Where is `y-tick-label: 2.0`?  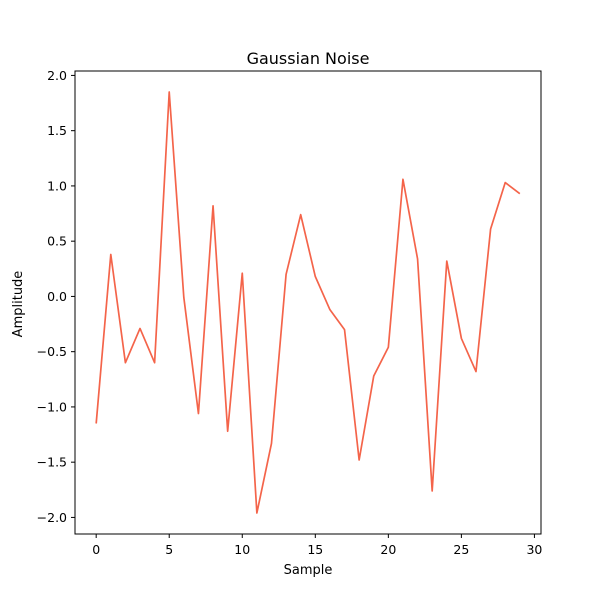 y-tick-label: 2.0 is located at coordinates (57, 75).